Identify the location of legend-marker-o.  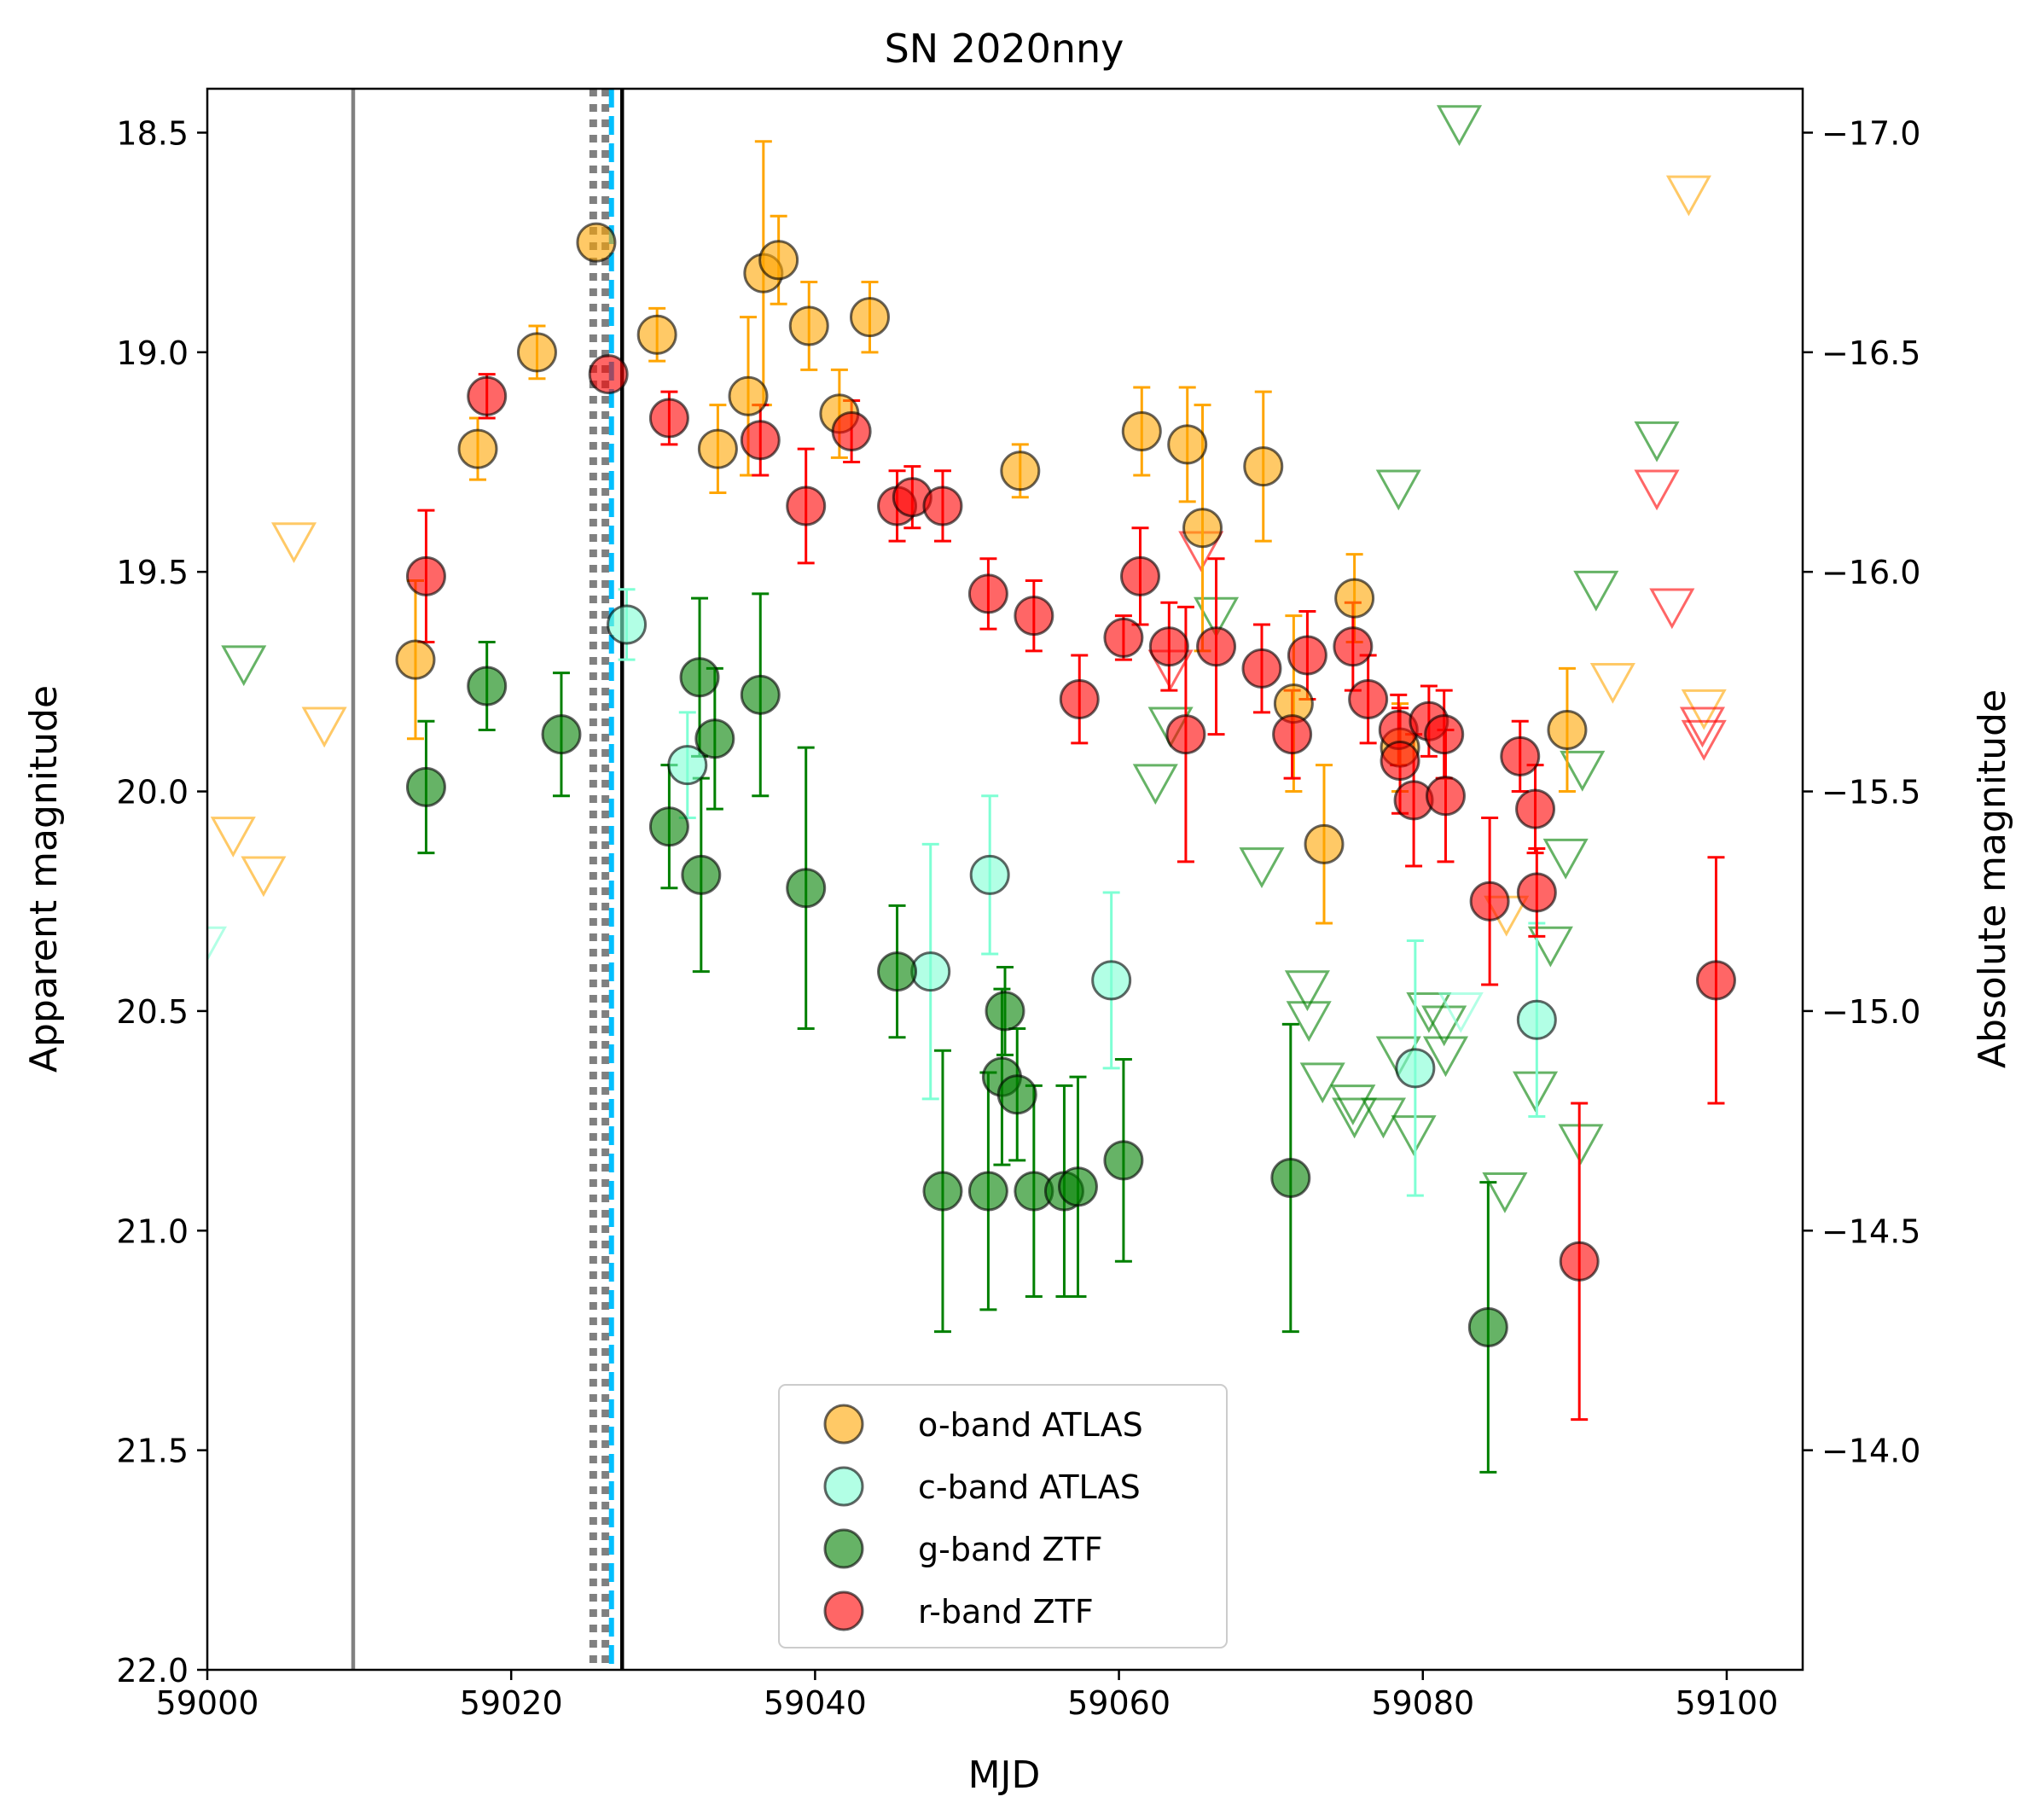
(843, 1424).